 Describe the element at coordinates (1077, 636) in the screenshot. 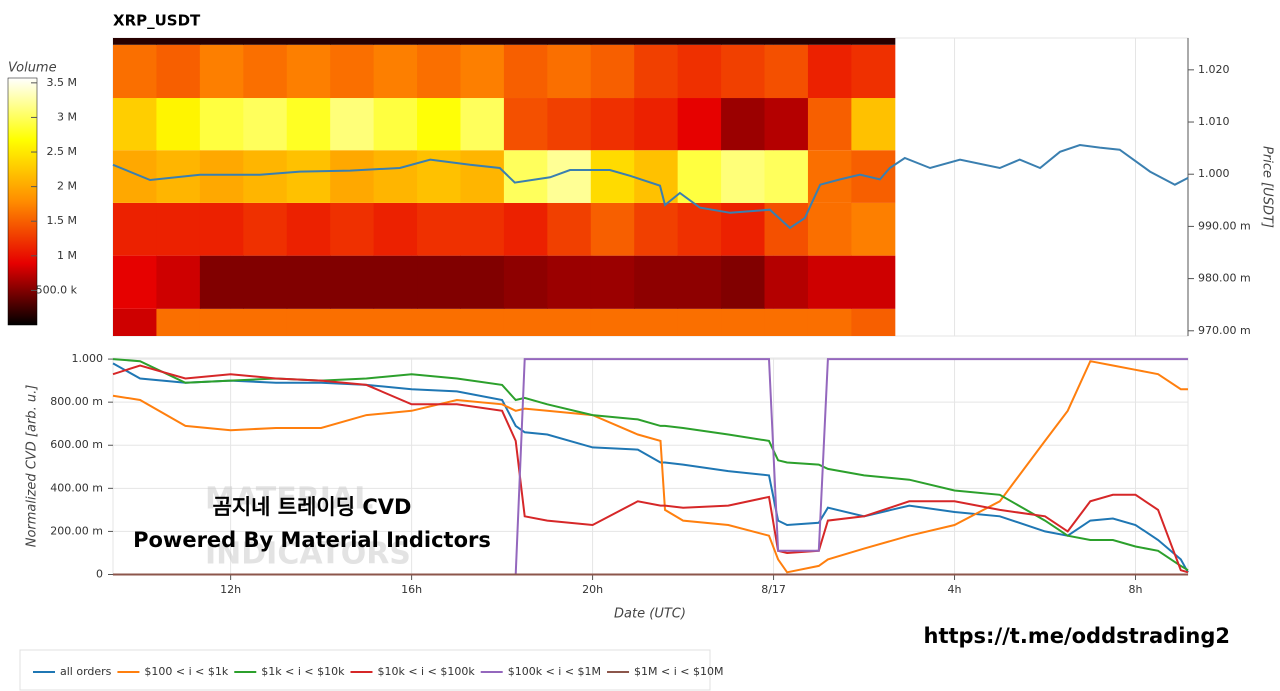

I see `watermark-url: https://t.me/oddstrading2` at that location.